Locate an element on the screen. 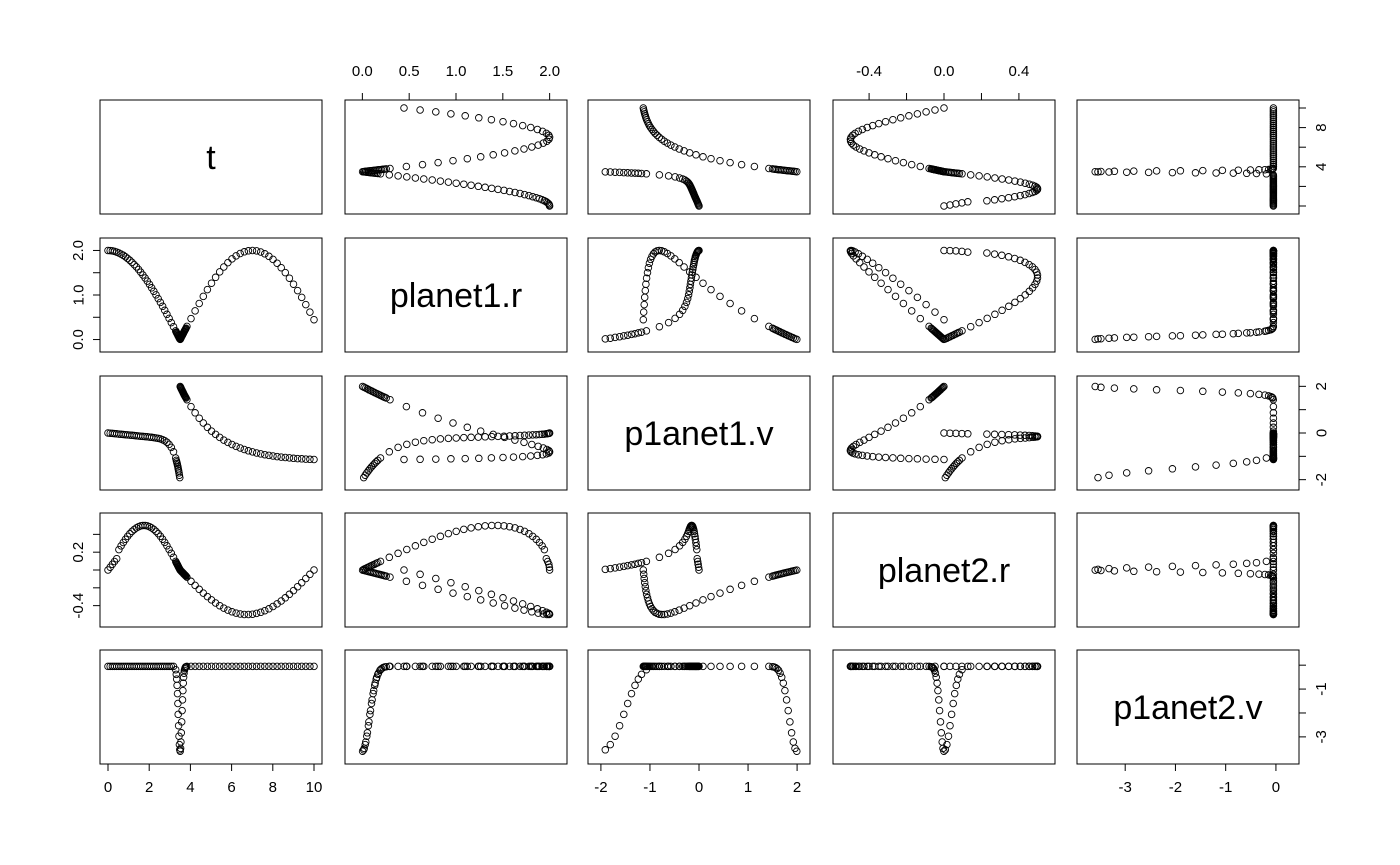 The image size is (1400, 865). panel-frame is located at coordinates (699, 570).